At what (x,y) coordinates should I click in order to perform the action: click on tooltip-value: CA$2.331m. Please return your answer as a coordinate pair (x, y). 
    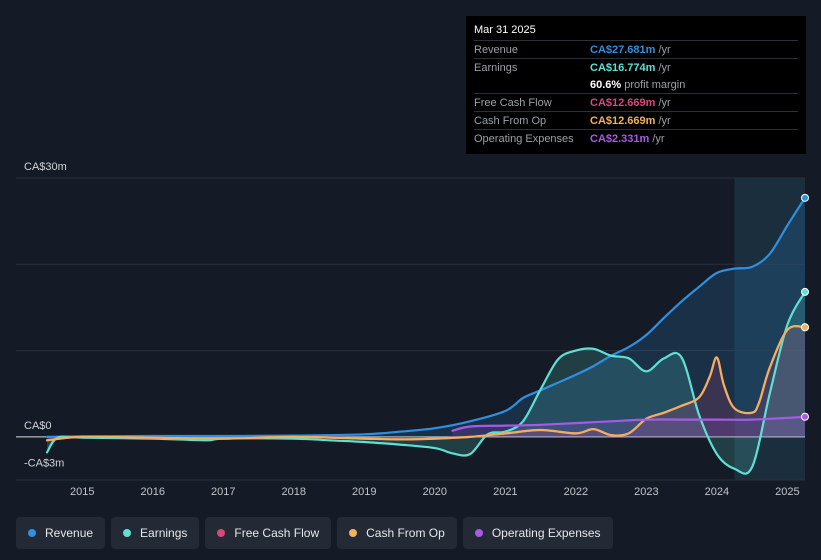
    Looking at the image, I should click on (620, 138).